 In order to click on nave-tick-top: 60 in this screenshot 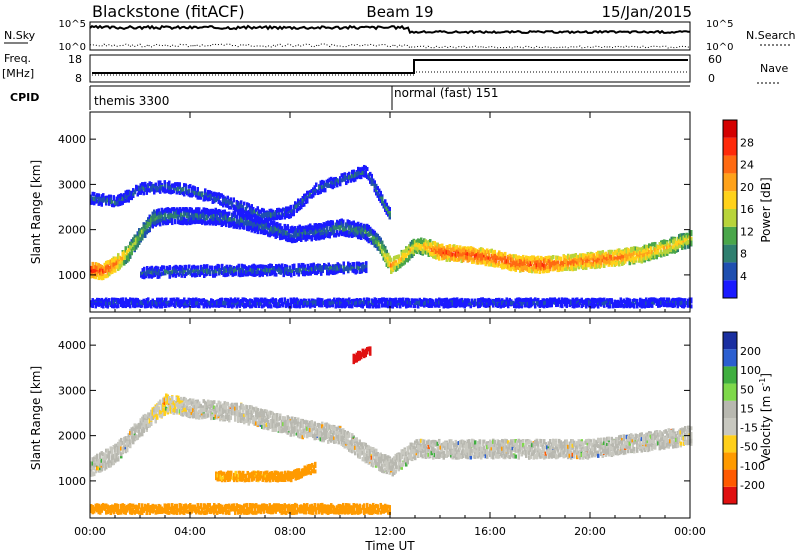, I will do `click(715, 59)`.